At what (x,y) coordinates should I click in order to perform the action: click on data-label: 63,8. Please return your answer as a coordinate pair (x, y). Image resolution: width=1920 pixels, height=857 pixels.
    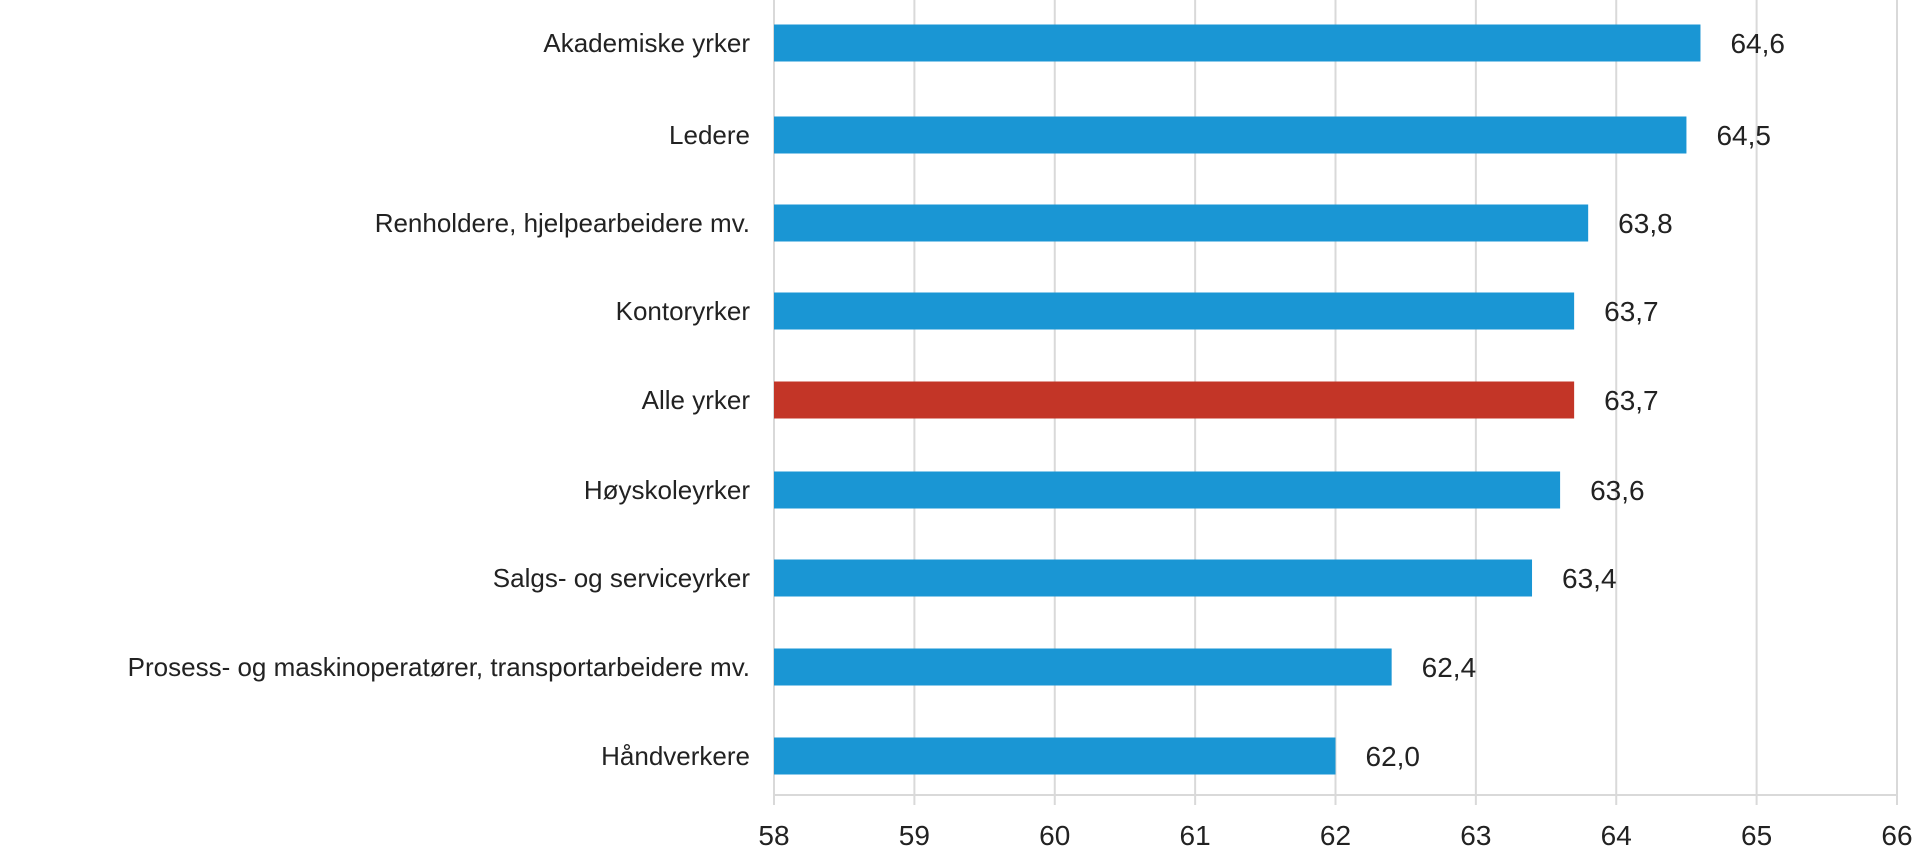
    Looking at the image, I should click on (1645, 223).